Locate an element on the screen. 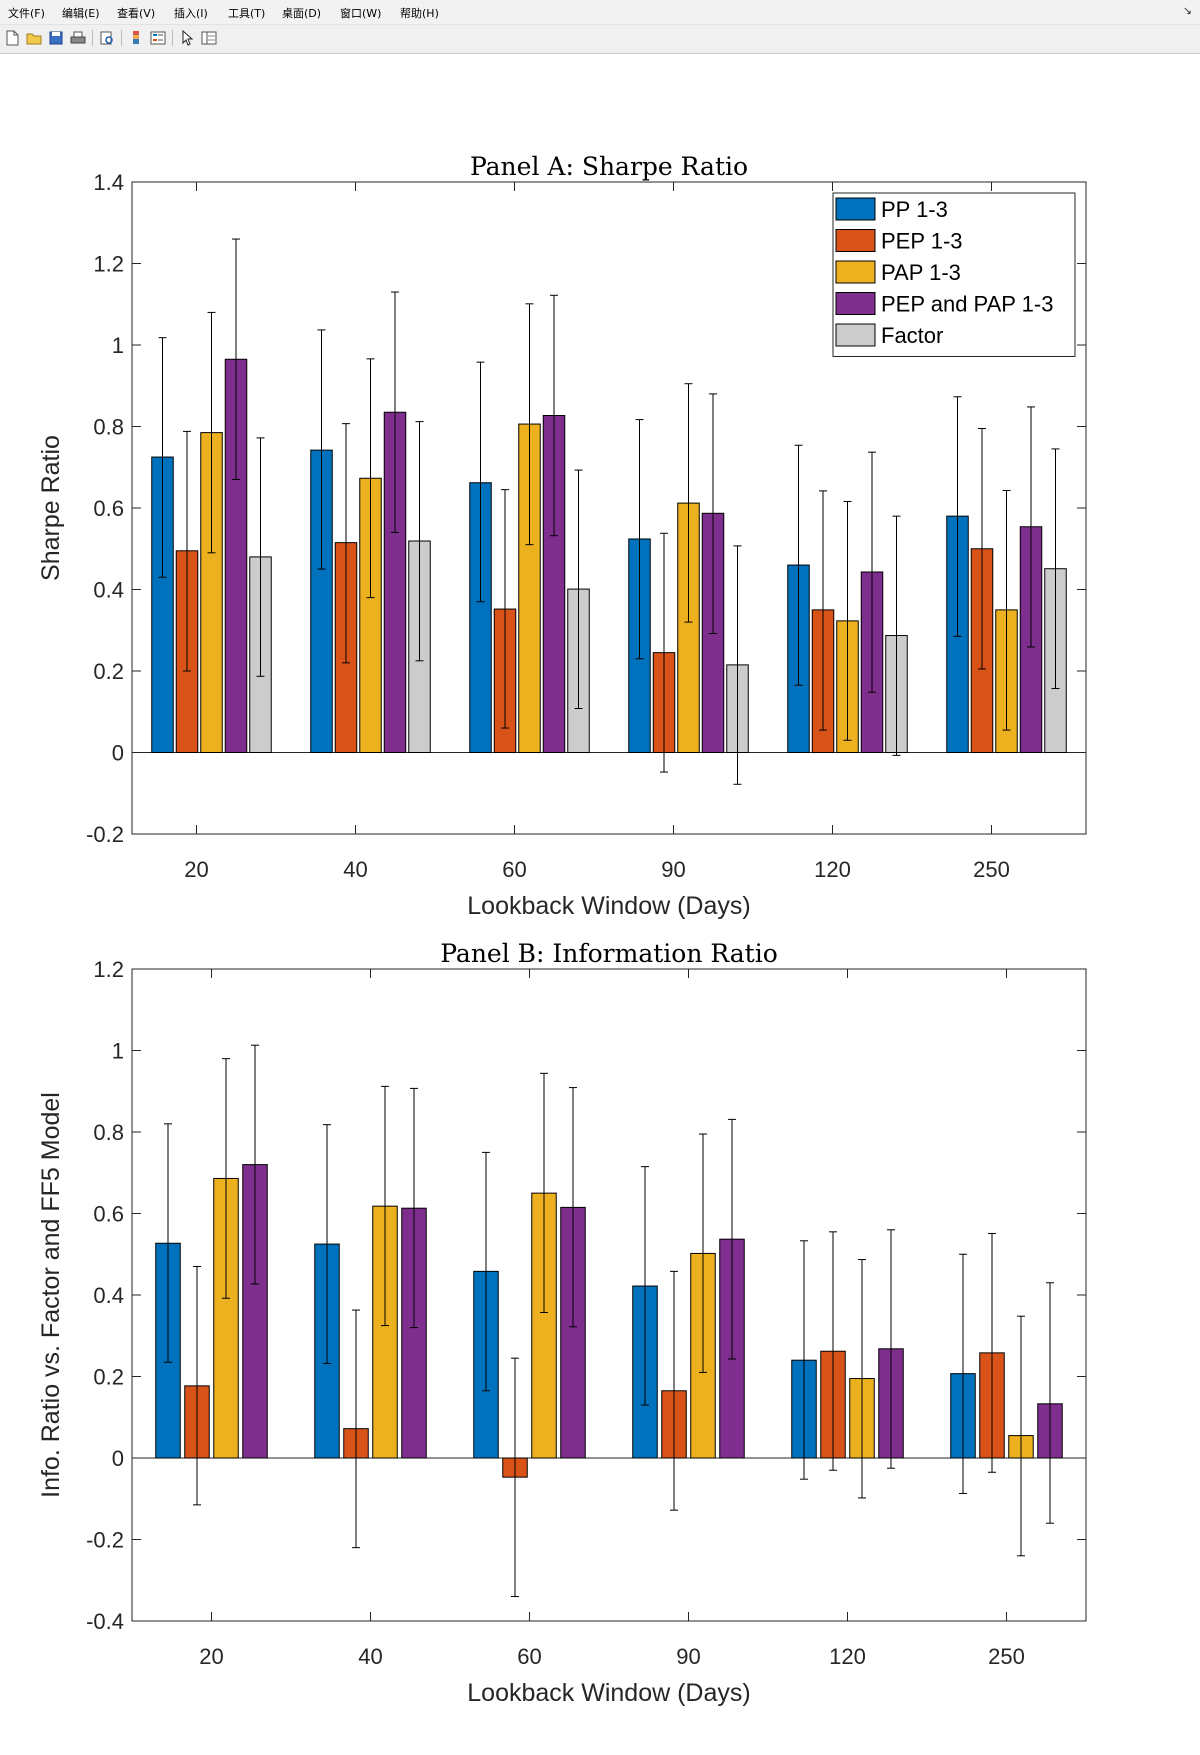 The width and height of the screenshot is (1200, 1755). print-icon is located at coordinates (78, 38).